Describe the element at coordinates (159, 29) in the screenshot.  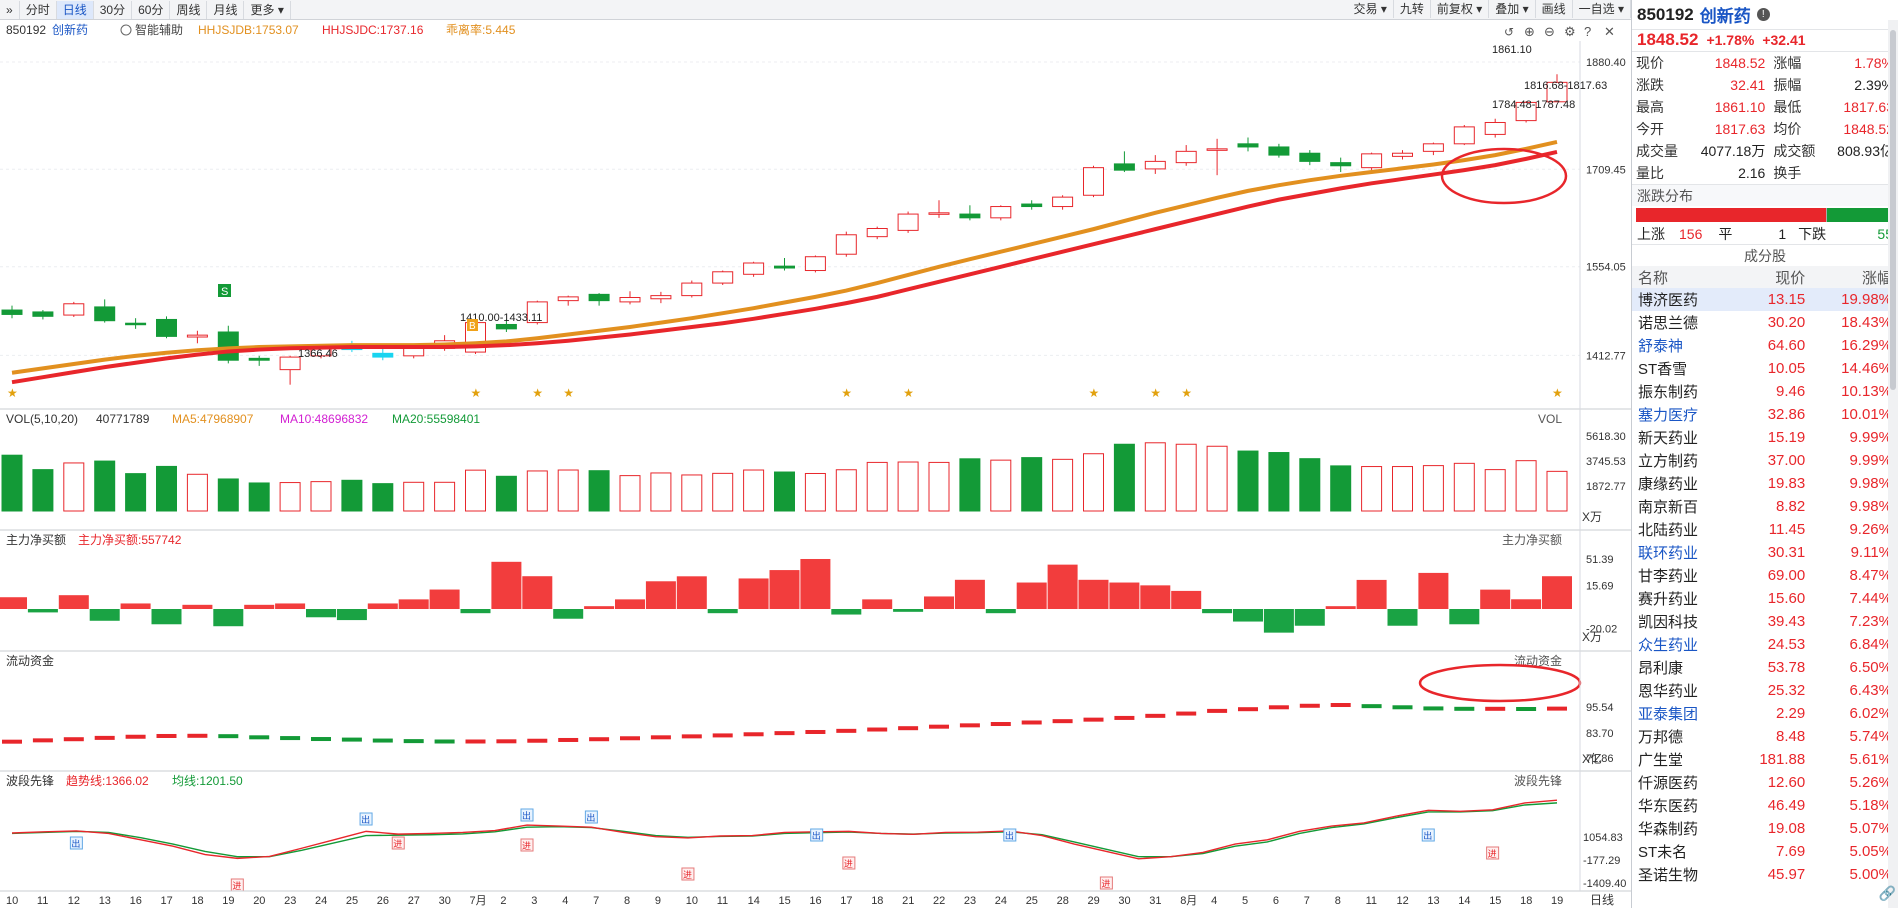
I see `smart-assist-label: 智能辅助` at that location.